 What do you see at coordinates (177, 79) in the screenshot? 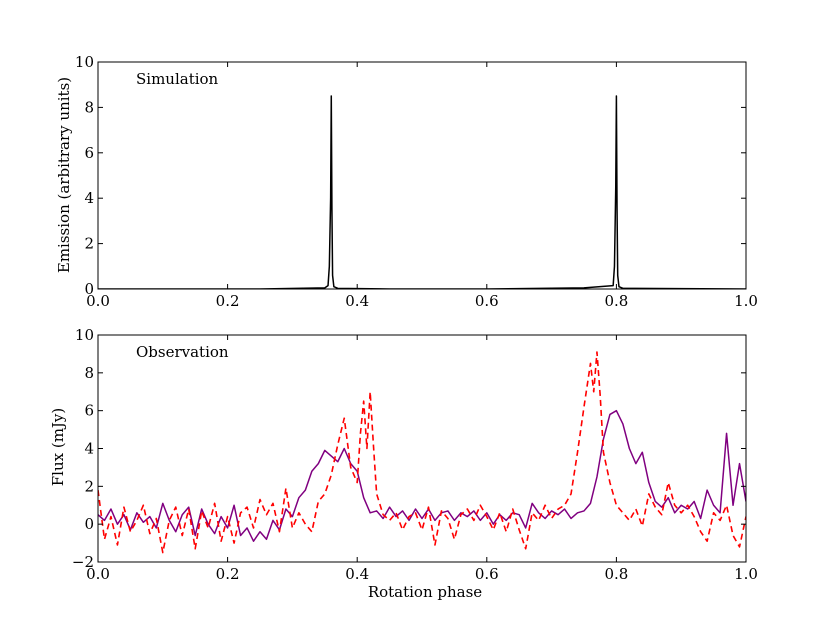
I see `panel-label-simulation: Simulation` at bounding box center [177, 79].